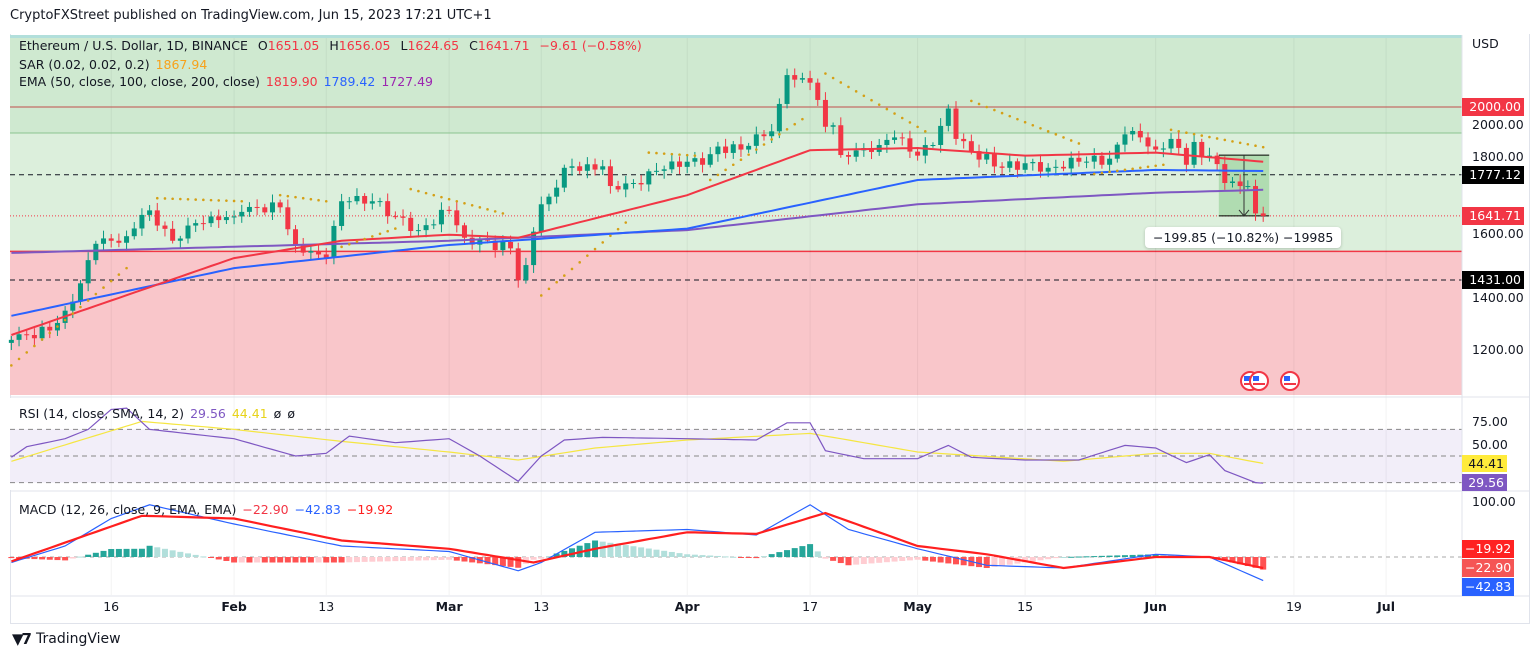  I want to click on time-tick: 16, so click(111, 606).